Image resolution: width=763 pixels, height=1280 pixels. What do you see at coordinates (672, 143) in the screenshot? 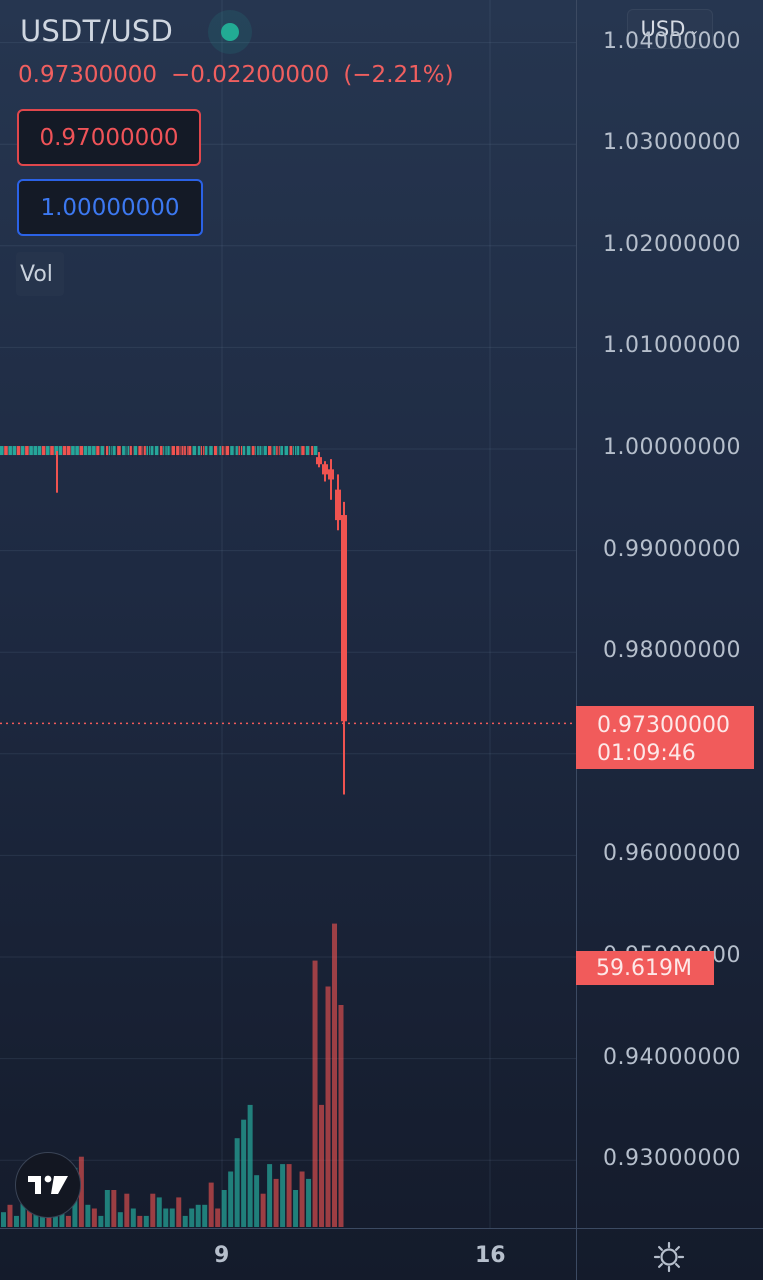
I see `price-axis-label: 1.03000000` at bounding box center [672, 143].